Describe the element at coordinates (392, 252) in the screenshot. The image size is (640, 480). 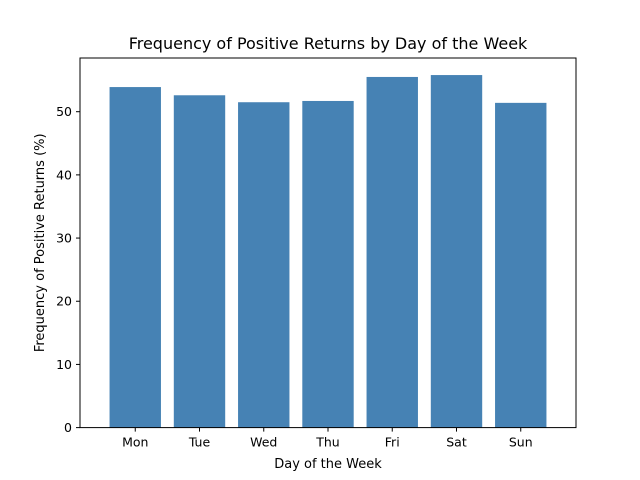
I see `bar-fri` at that location.